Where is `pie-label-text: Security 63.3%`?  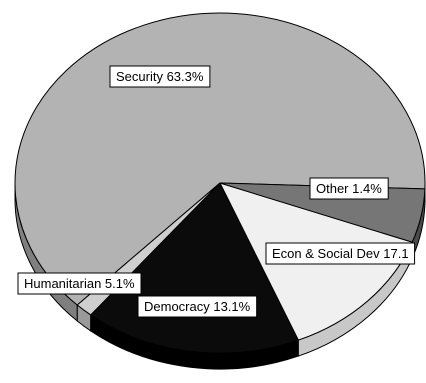 pie-label-text: Security 63.3% is located at coordinates (160, 76).